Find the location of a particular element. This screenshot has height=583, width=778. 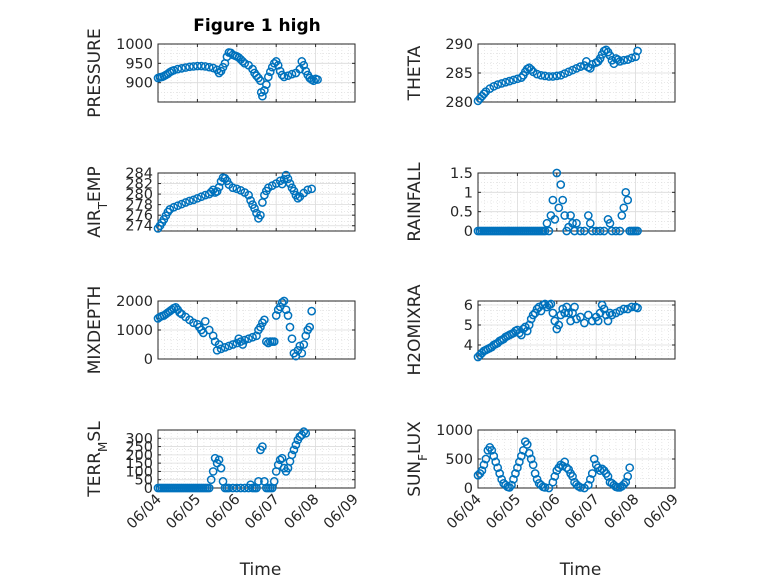

y-axis-label: MIXDEPTH is located at coordinates (95, 330).